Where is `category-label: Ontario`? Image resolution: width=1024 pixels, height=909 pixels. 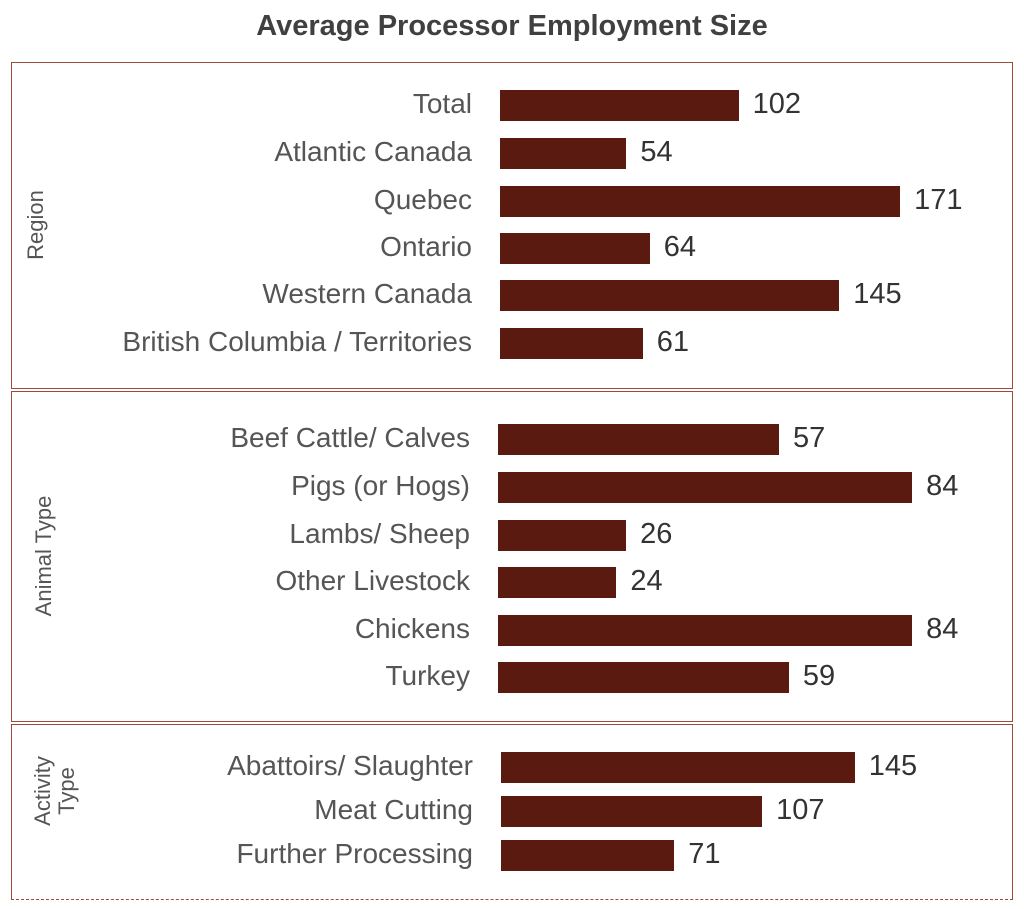
category-label: Ontario is located at coordinates (426, 246).